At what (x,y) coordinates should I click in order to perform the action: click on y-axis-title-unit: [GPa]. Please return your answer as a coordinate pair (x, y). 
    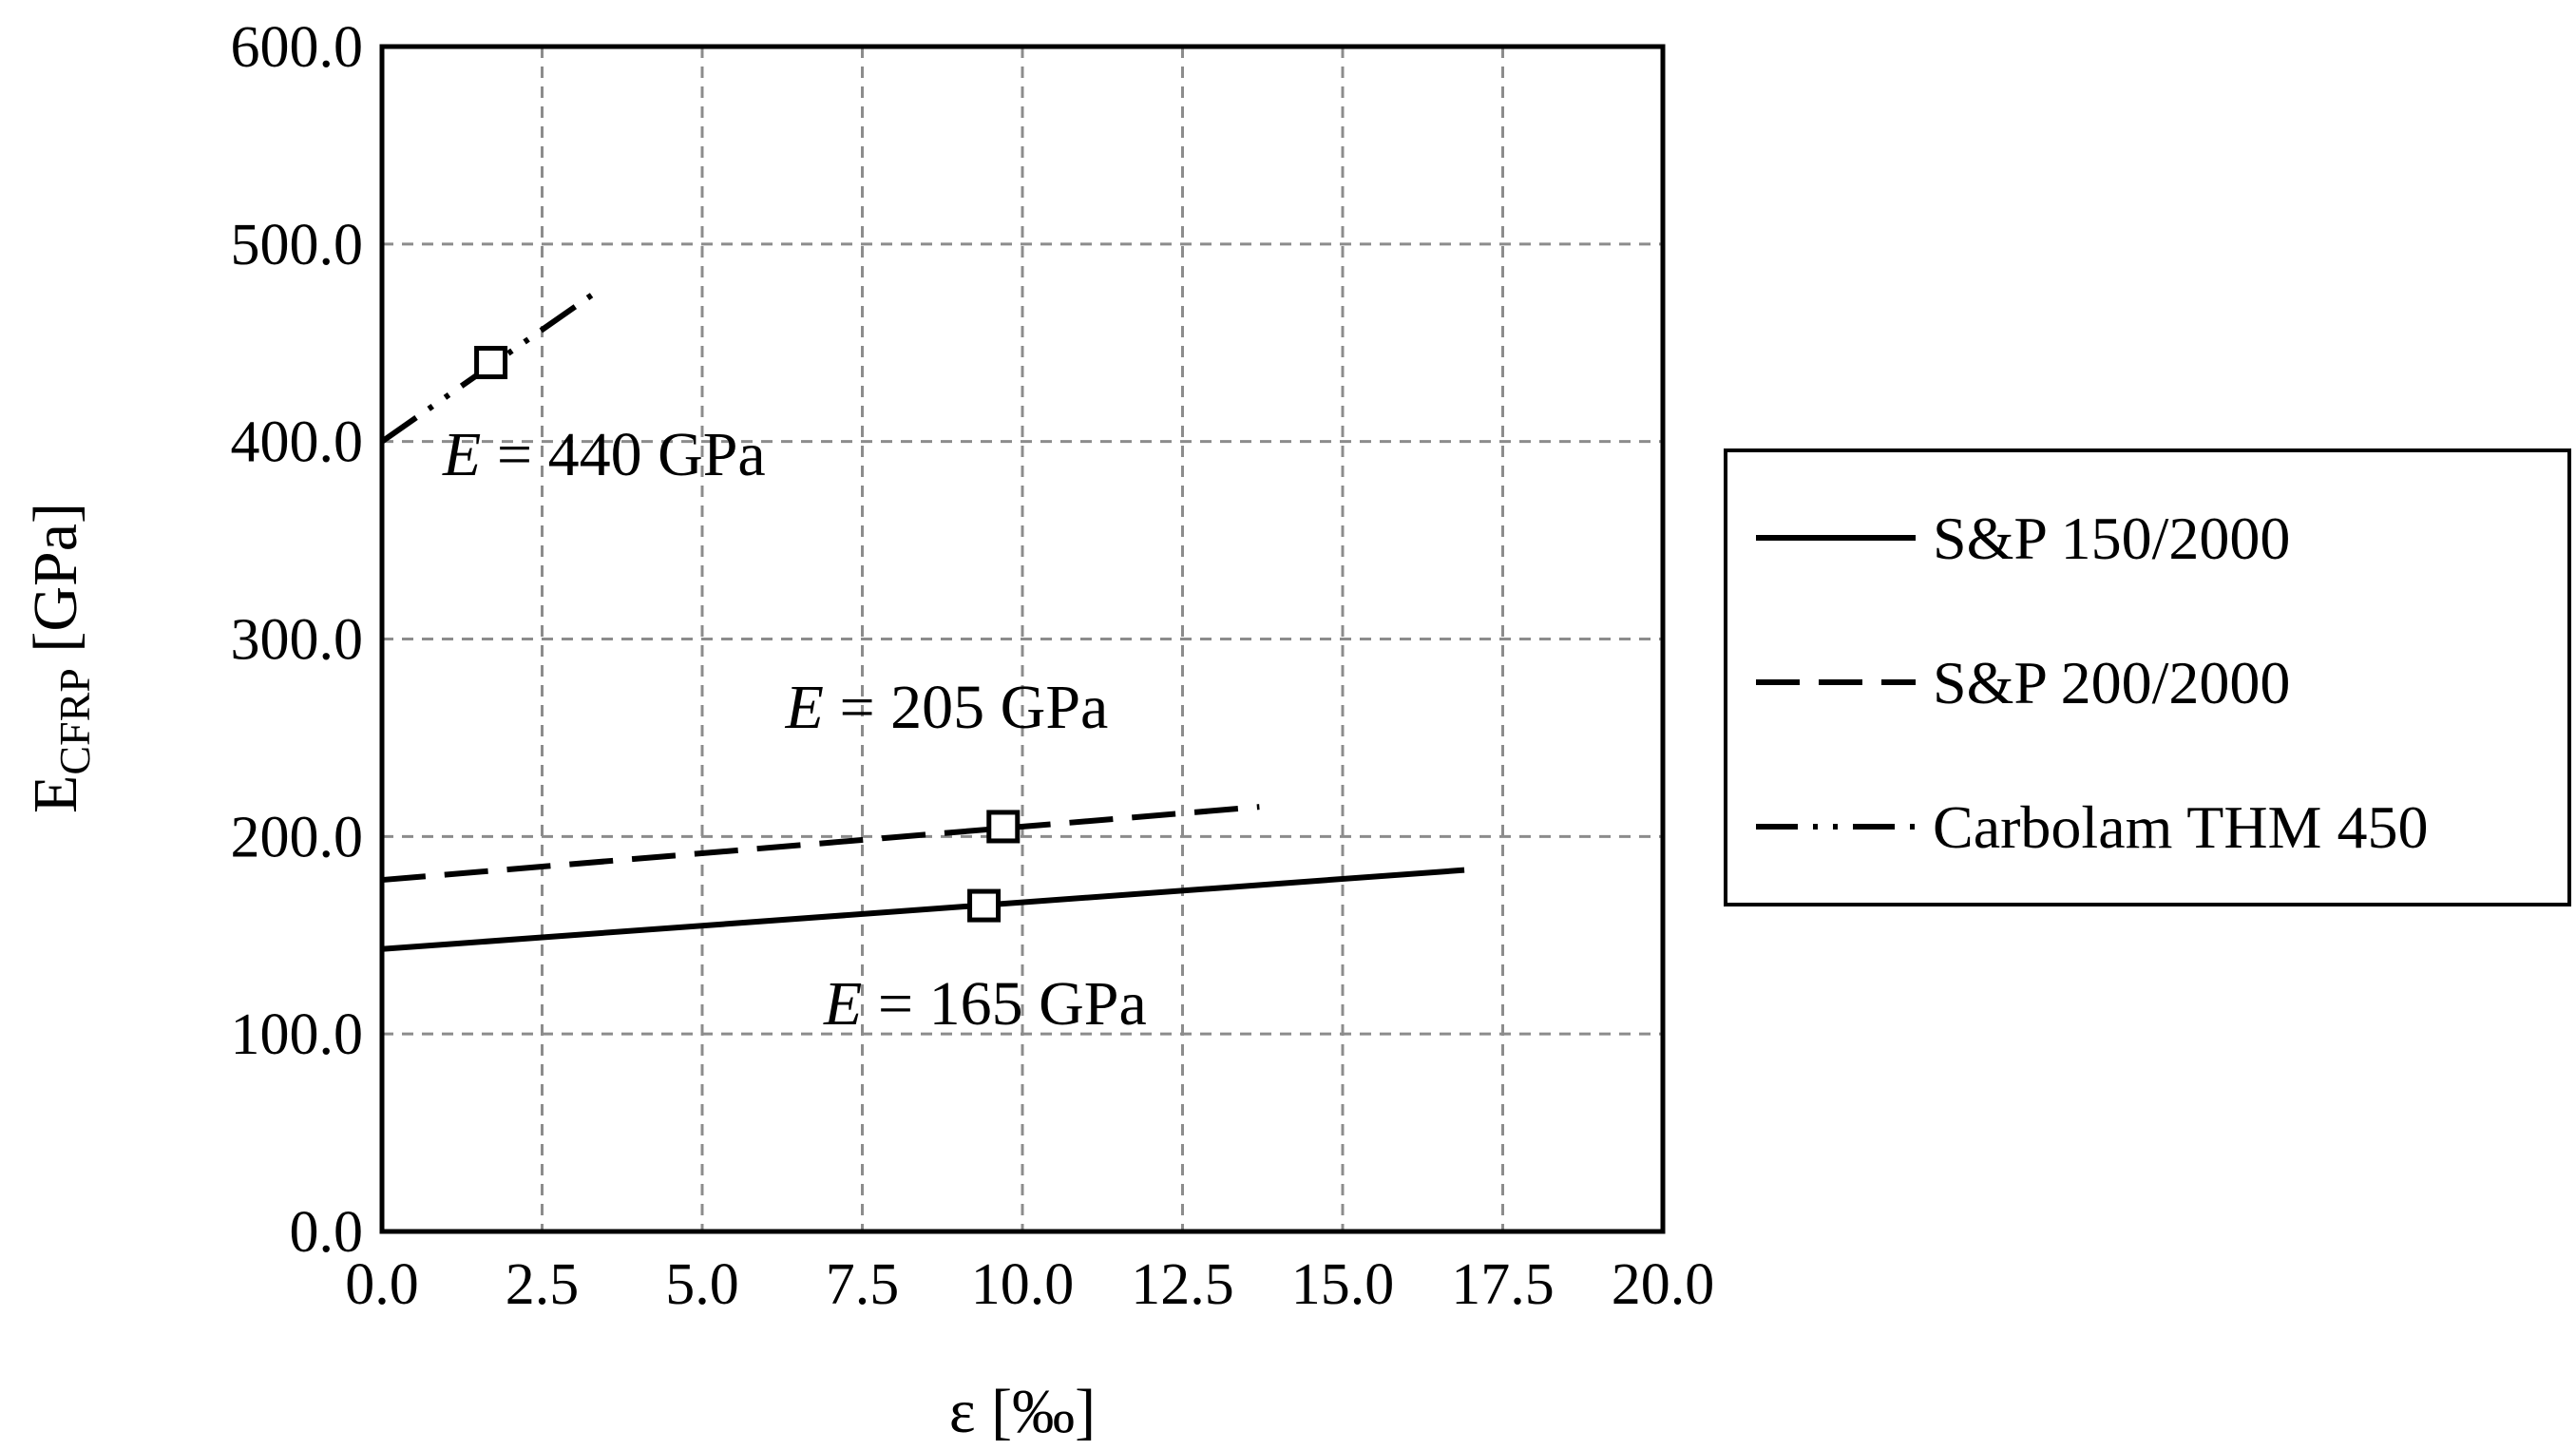
    Looking at the image, I should click on (55, 585).